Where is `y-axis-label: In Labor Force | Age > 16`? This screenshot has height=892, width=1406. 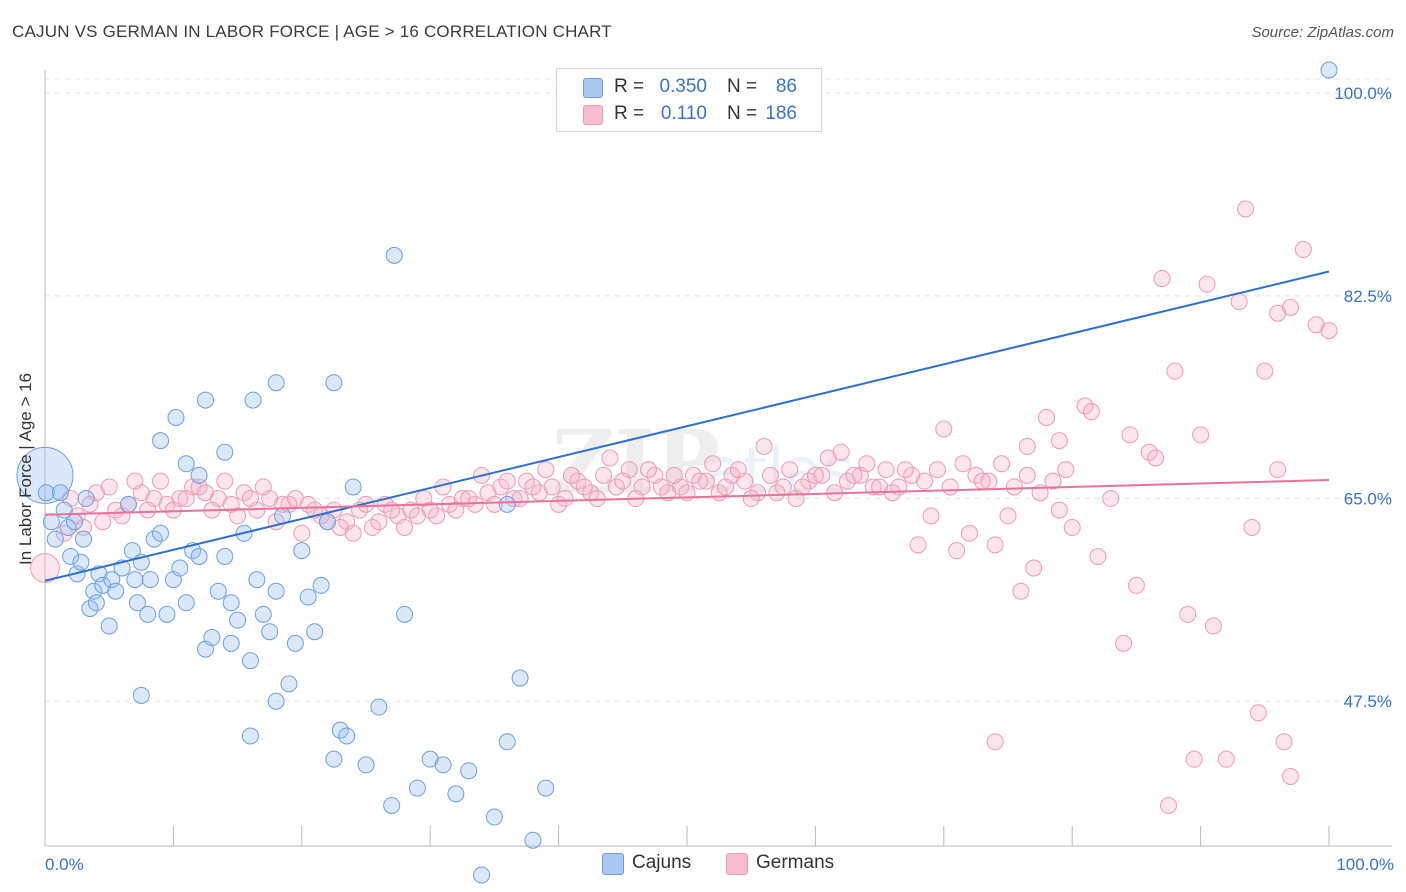 y-axis-label: In Labor Force | Age > 16 is located at coordinates (25, 468).